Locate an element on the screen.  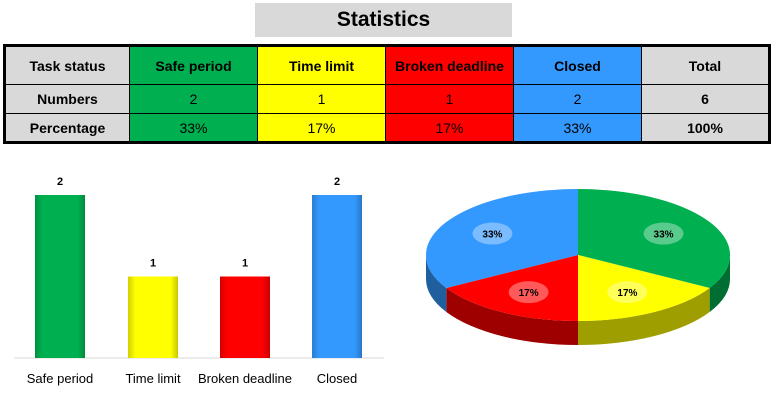
header-broken-deadline: Broken deadline is located at coordinates (449, 65).